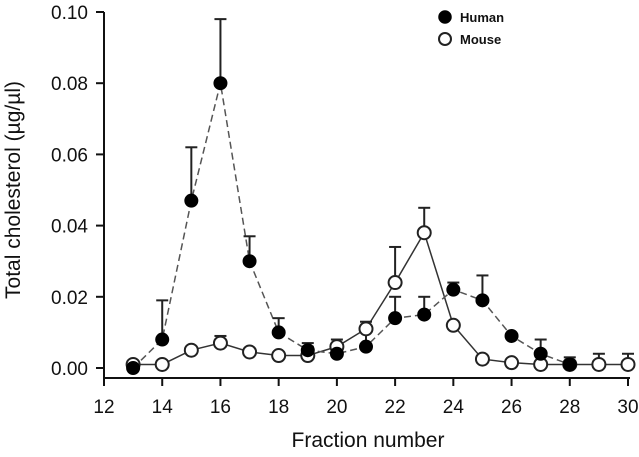  I want to click on x-axis-title: Fraction number, so click(368, 440).